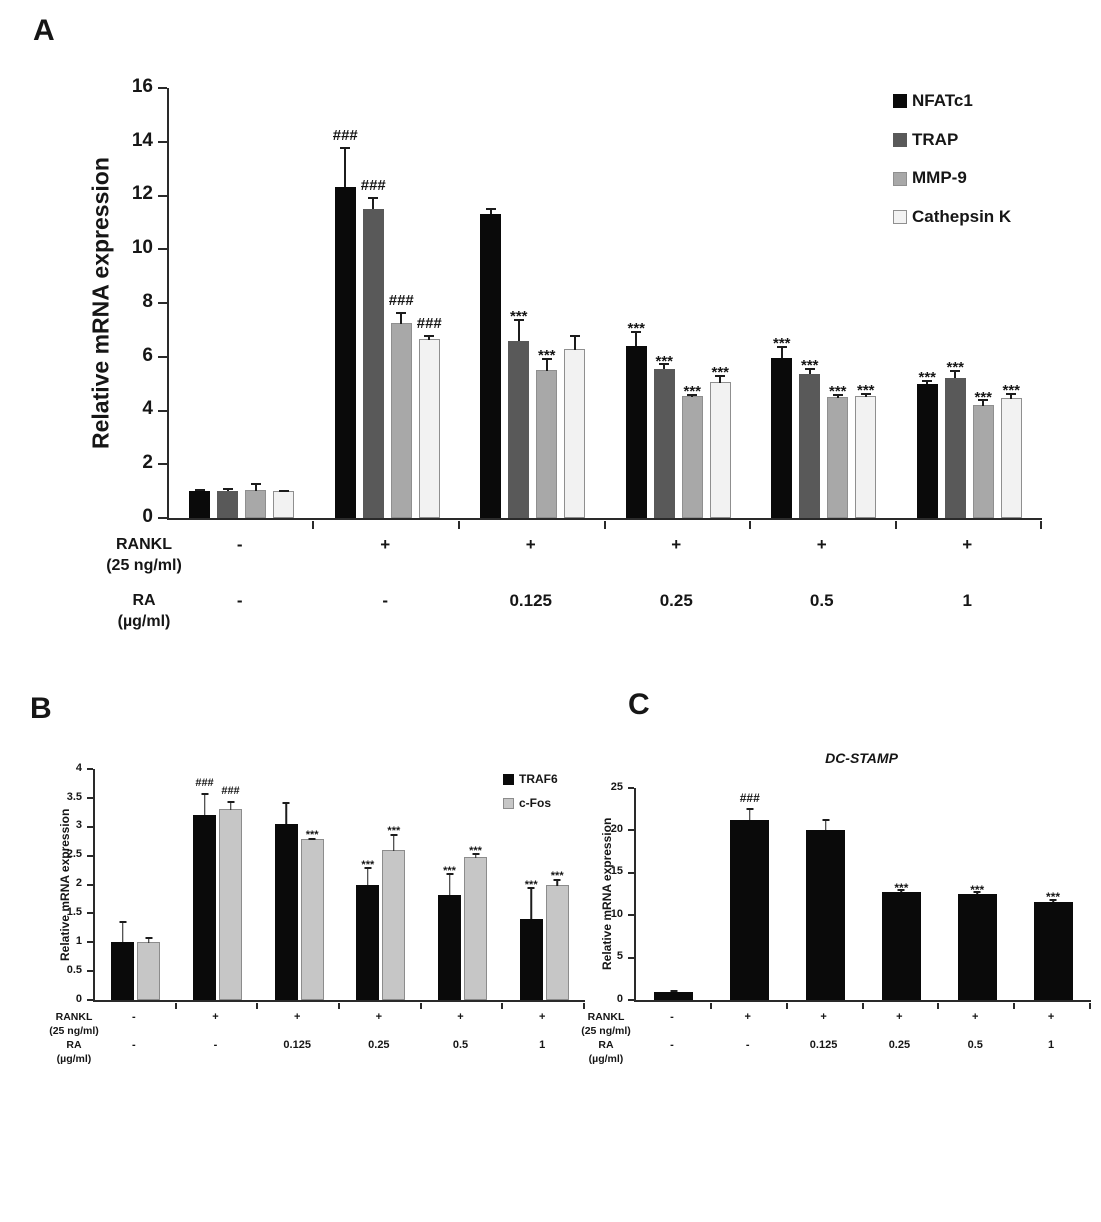 This screenshot has height=1222, width=1101. Describe the element at coordinates (74, 969) in the screenshot. I see `y-tick-label: 0.5` at that location.